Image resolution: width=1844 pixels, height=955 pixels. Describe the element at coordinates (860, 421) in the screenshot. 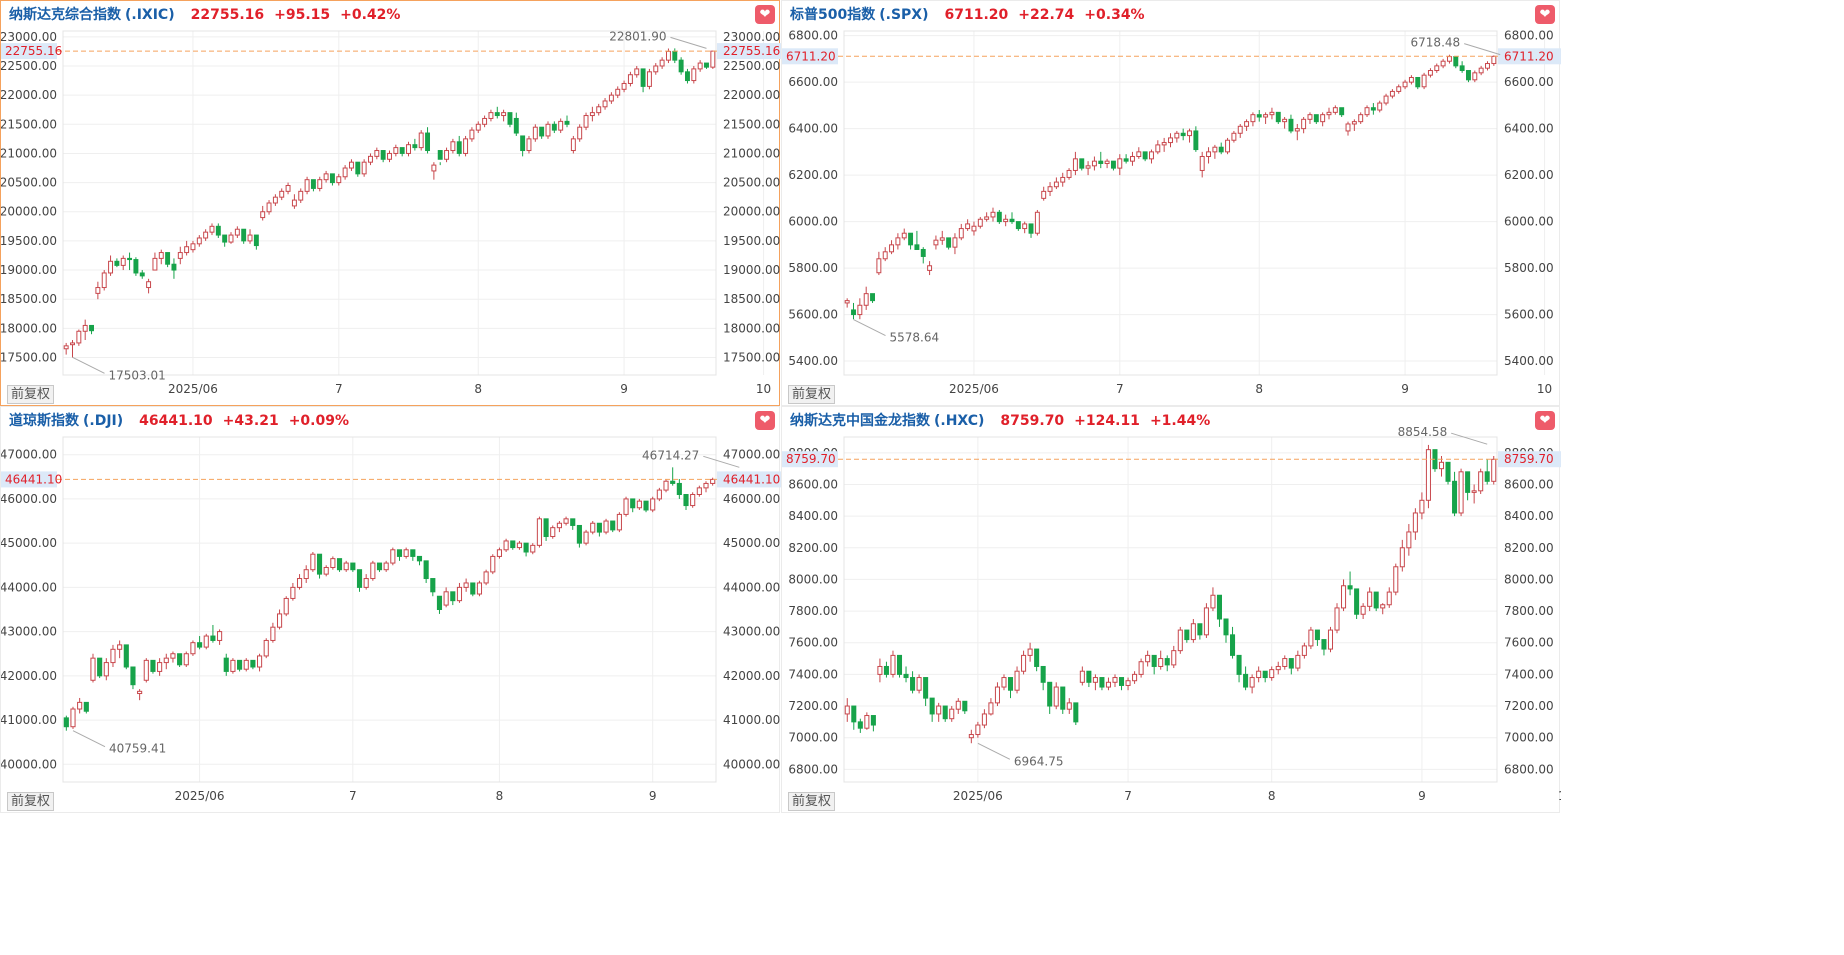

I see `index-name: 纳斯达克中国金龙指数` at that location.